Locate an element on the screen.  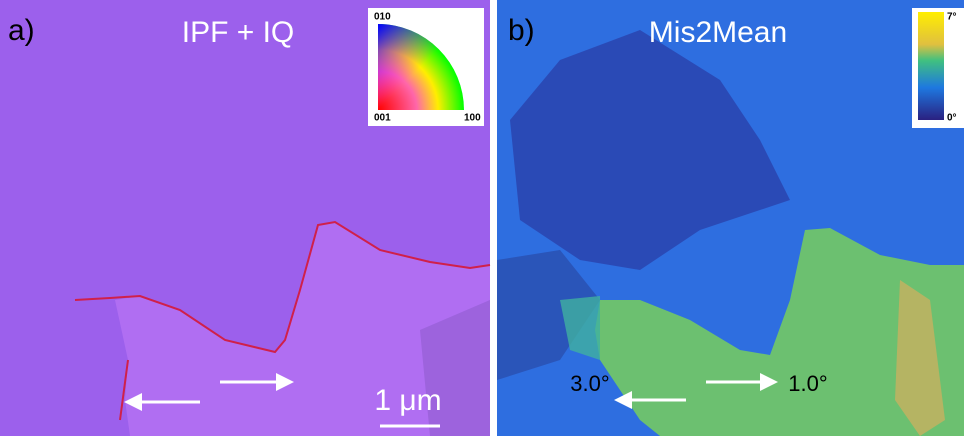
annotation: 3.0° is located at coordinates (589, 383).